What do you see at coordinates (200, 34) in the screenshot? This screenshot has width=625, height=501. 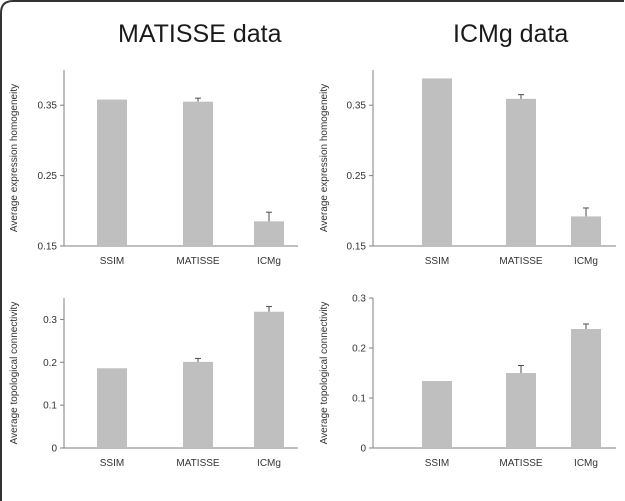 I see `left-column-title: MATISSE data` at bounding box center [200, 34].